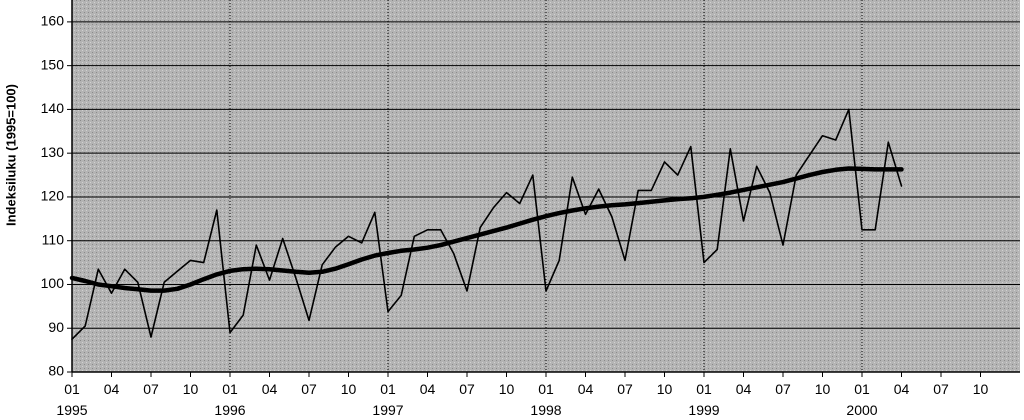 The image size is (1024, 420). Describe the element at coordinates (56, 327) in the screenshot. I see `y-tick-label: 90` at that location.